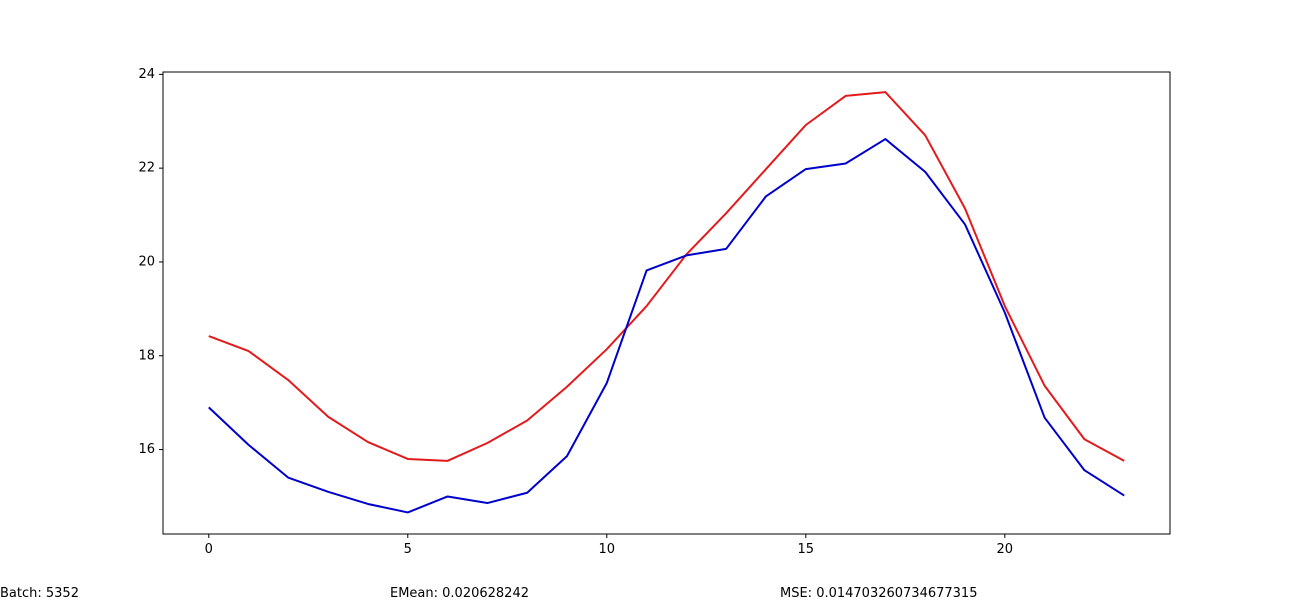  I want to click on y-tick-label: 24, so click(146, 74).